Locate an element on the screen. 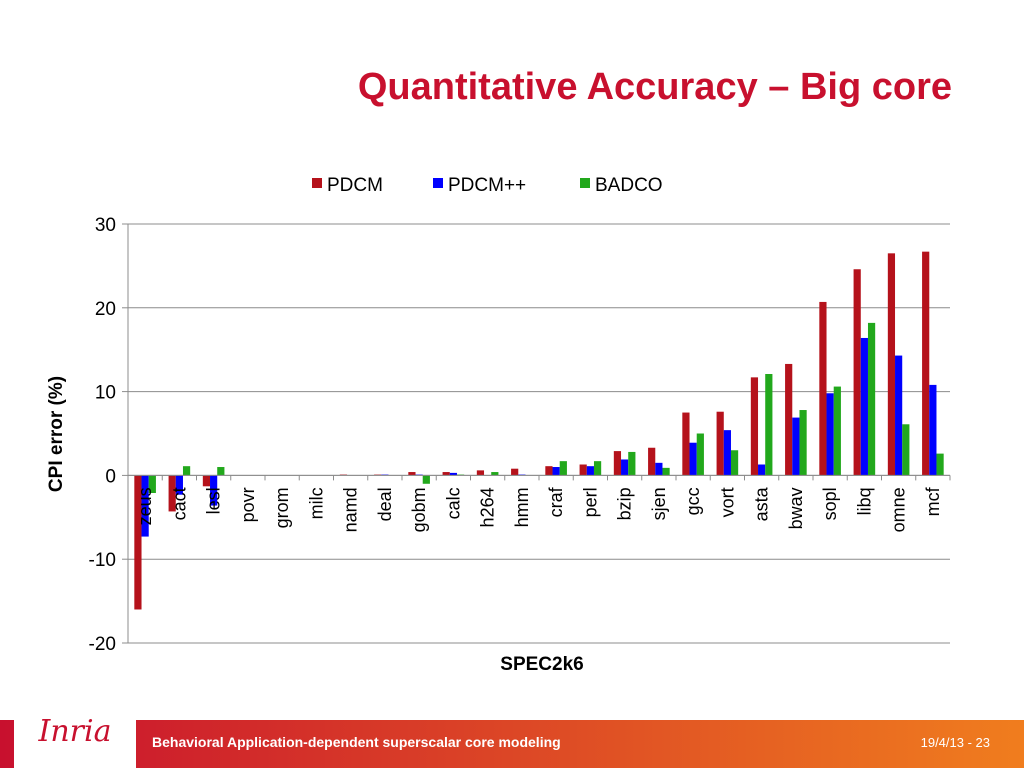 This screenshot has height=768, width=1024. legend-label-0: PDCM is located at coordinates (355, 185).